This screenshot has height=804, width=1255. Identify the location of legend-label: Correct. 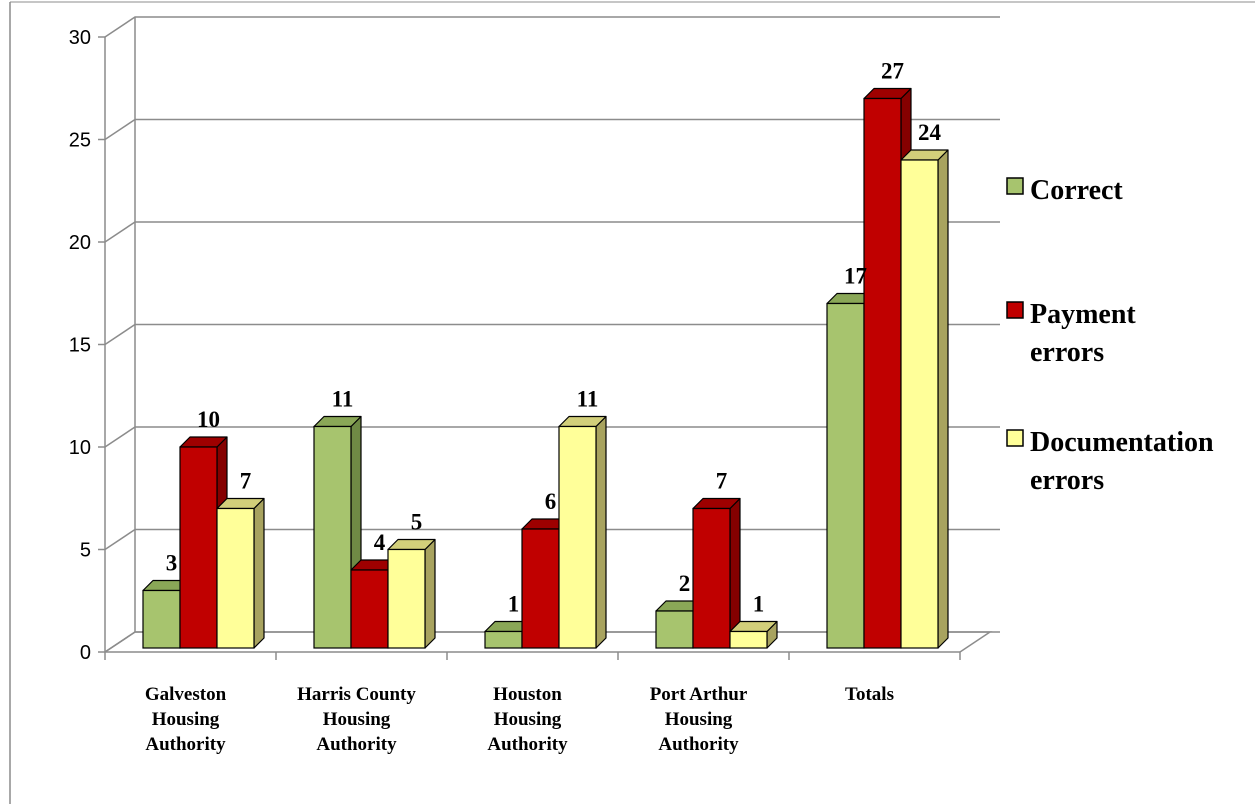
(1076, 190).